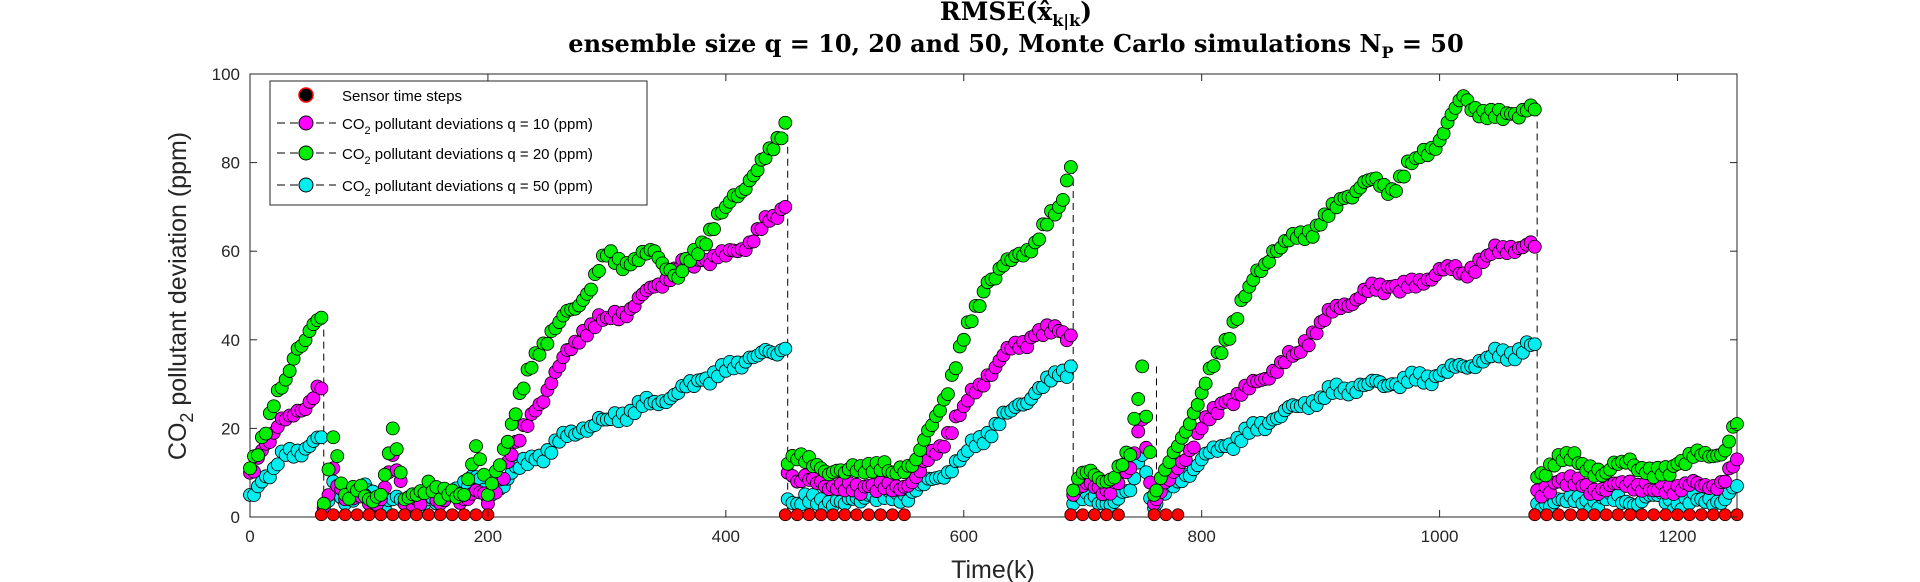  Describe the element at coordinates (402, 96) in the screenshot. I see `legend-label-sensor: Sensor time steps` at that location.